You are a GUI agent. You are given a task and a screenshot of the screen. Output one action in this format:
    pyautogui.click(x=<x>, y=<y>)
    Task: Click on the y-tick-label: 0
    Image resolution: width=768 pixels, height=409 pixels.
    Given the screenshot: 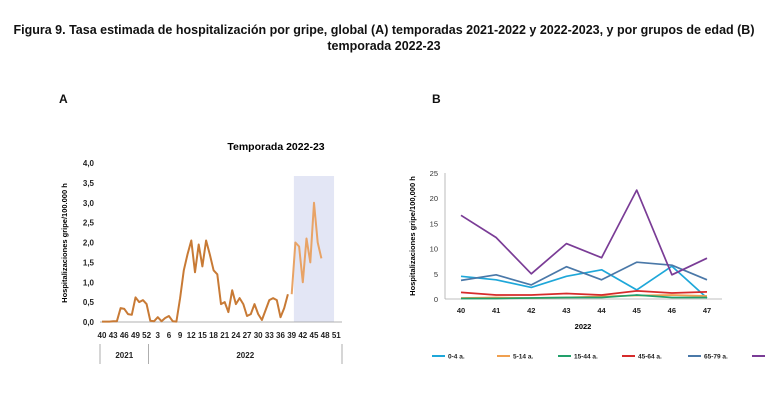 What is the action you would take?
    pyautogui.click(x=436, y=299)
    